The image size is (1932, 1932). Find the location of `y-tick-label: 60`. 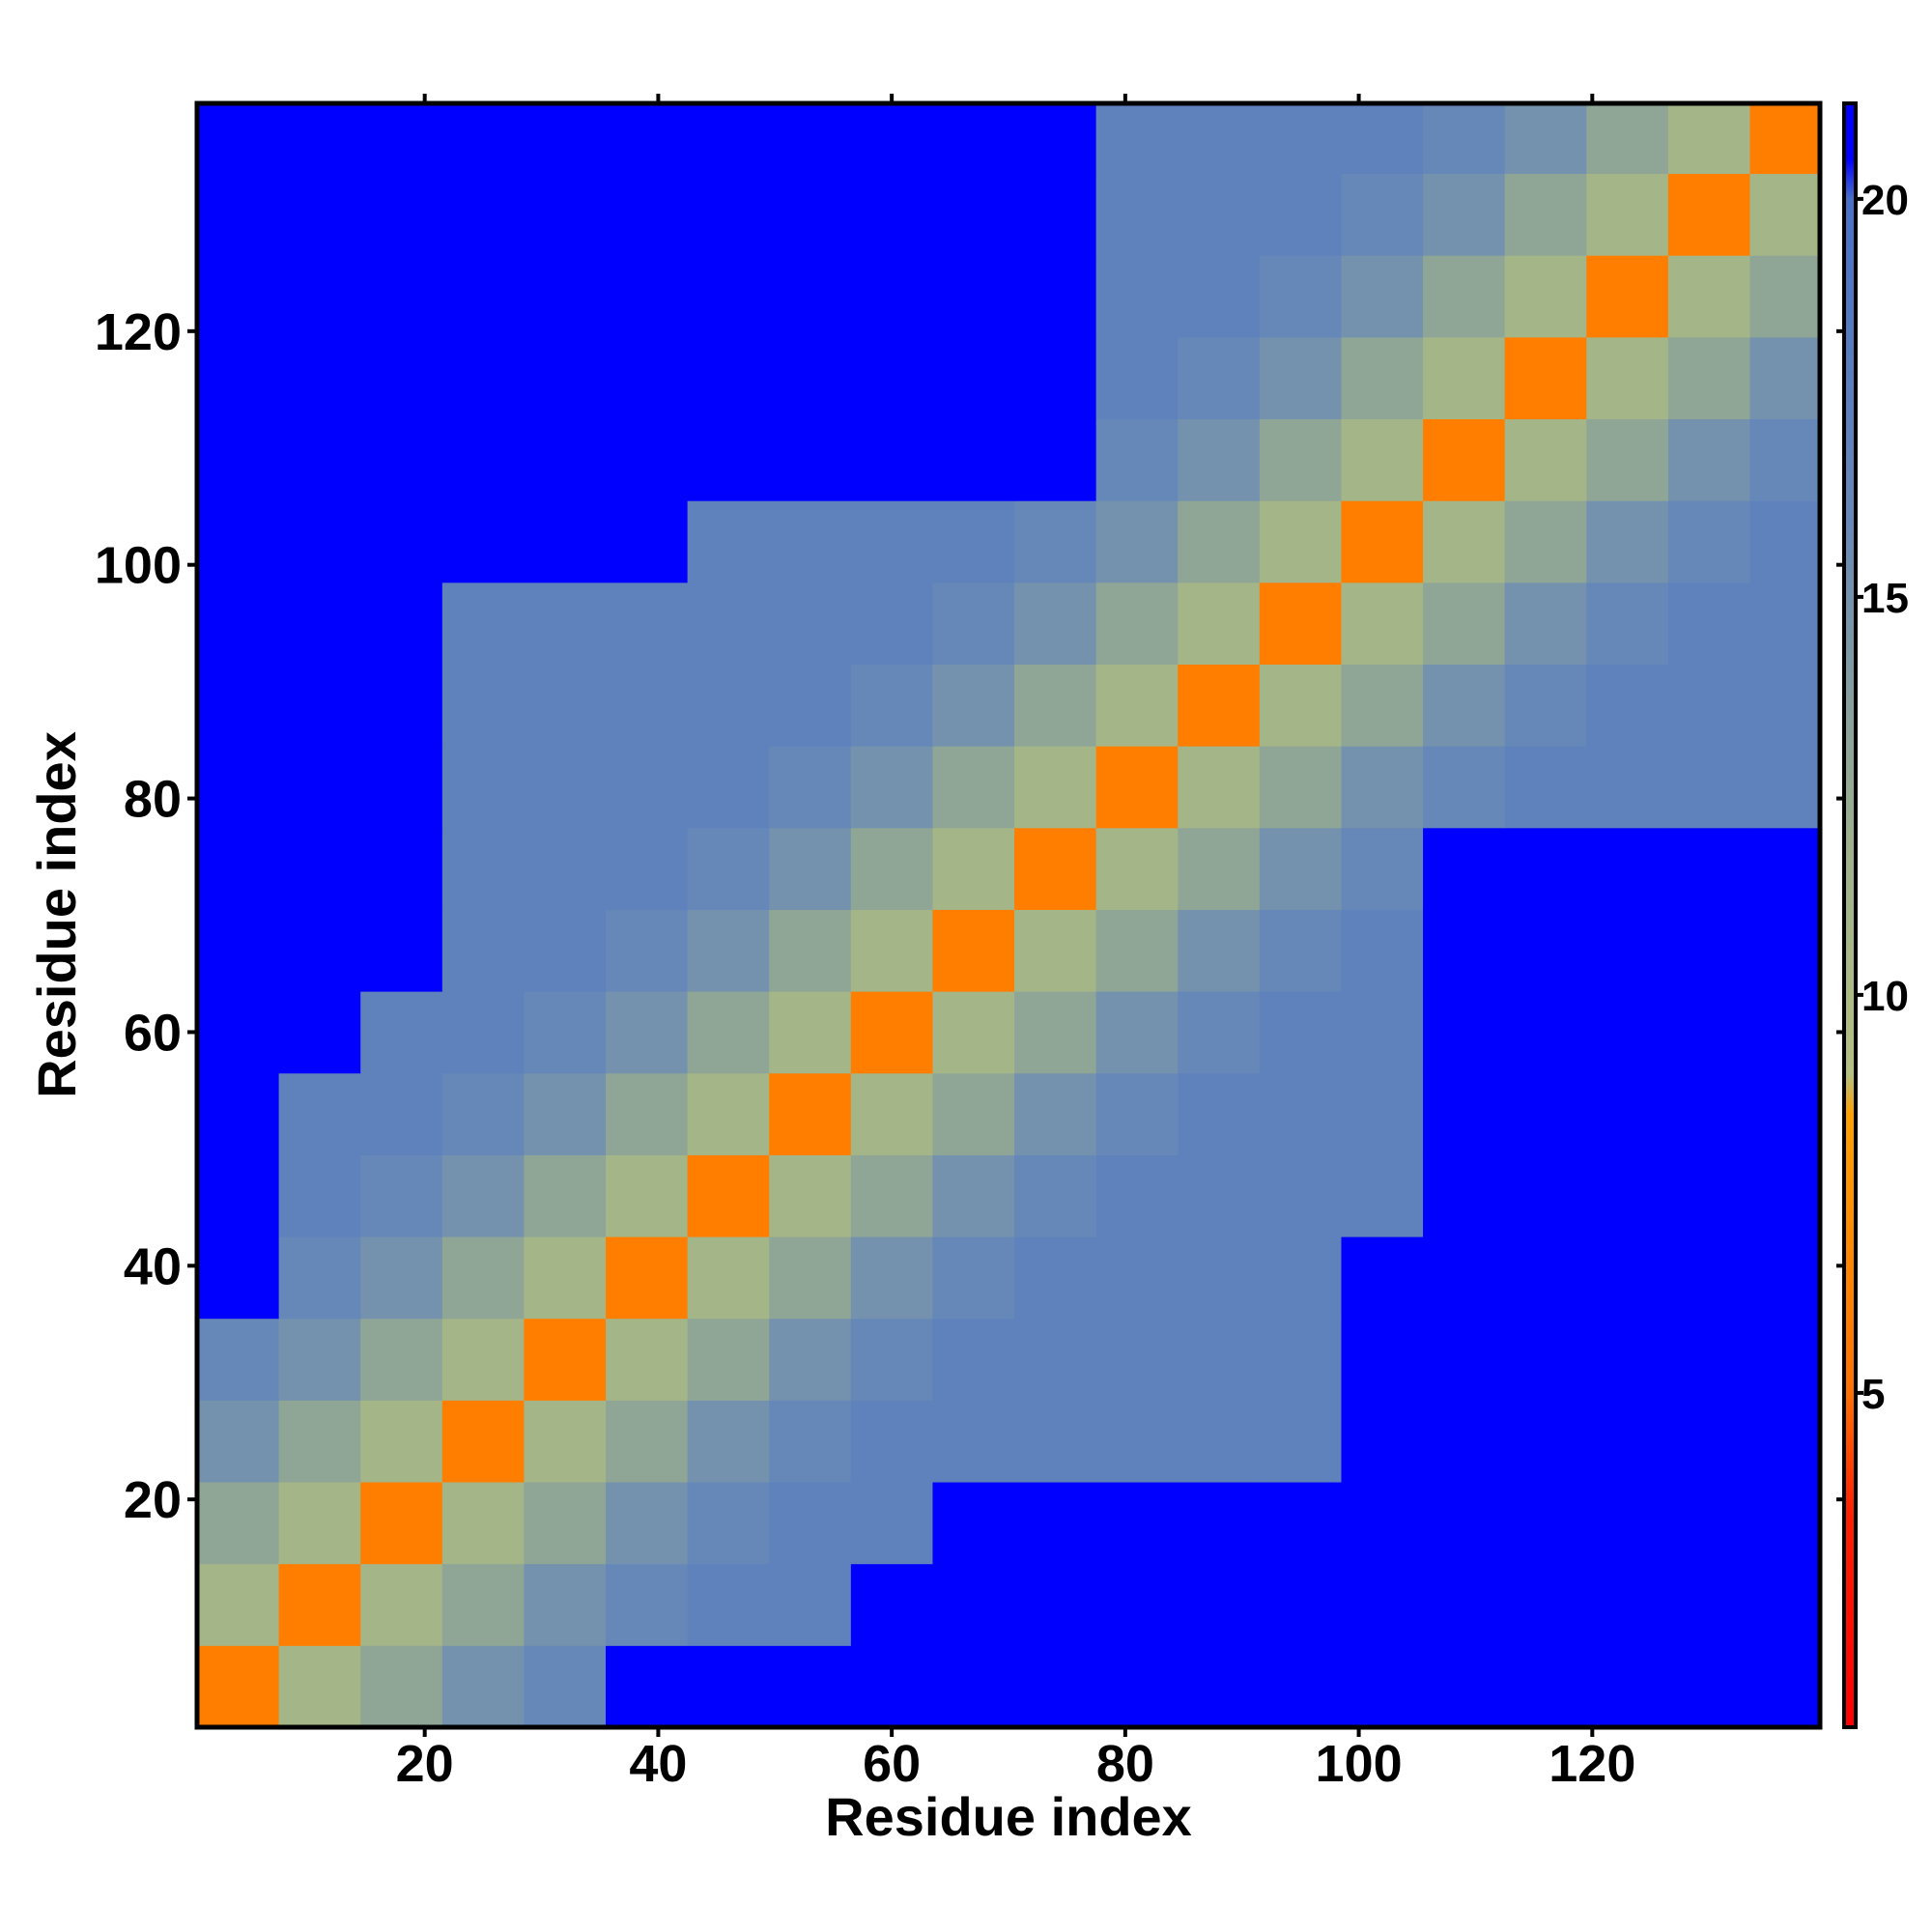

y-tick-label: 60 is located at coordinates (153, 1033).